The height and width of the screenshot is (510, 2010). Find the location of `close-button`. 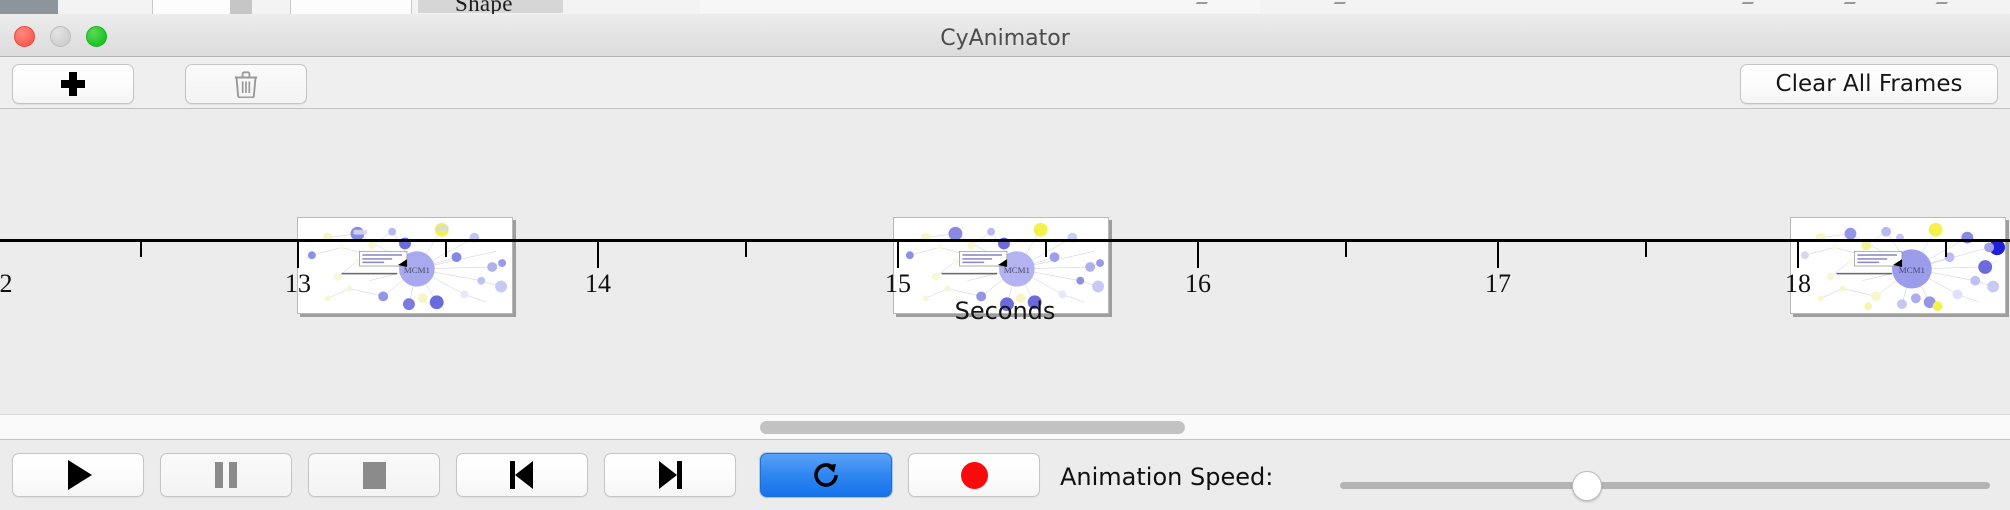

close-button is located at coordinates (24, 36).